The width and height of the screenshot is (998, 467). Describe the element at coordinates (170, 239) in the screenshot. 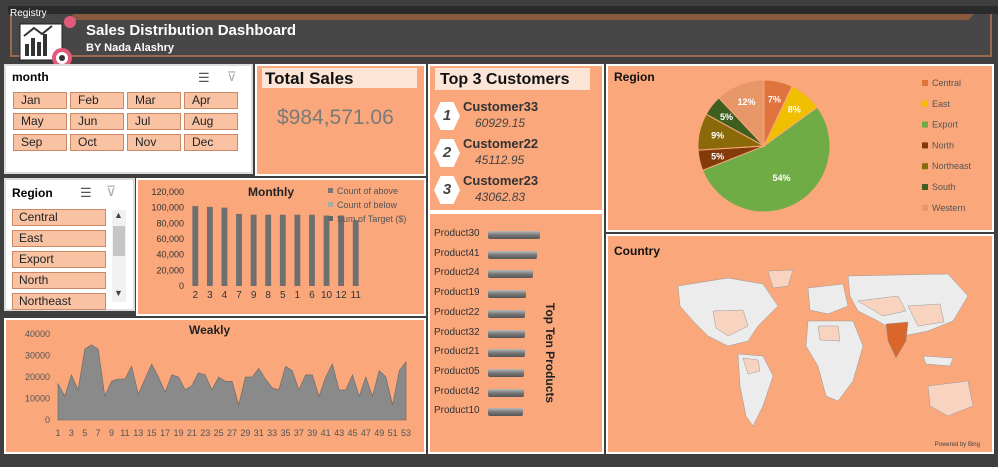

I see `y-tick-label: 60,000` at that location.